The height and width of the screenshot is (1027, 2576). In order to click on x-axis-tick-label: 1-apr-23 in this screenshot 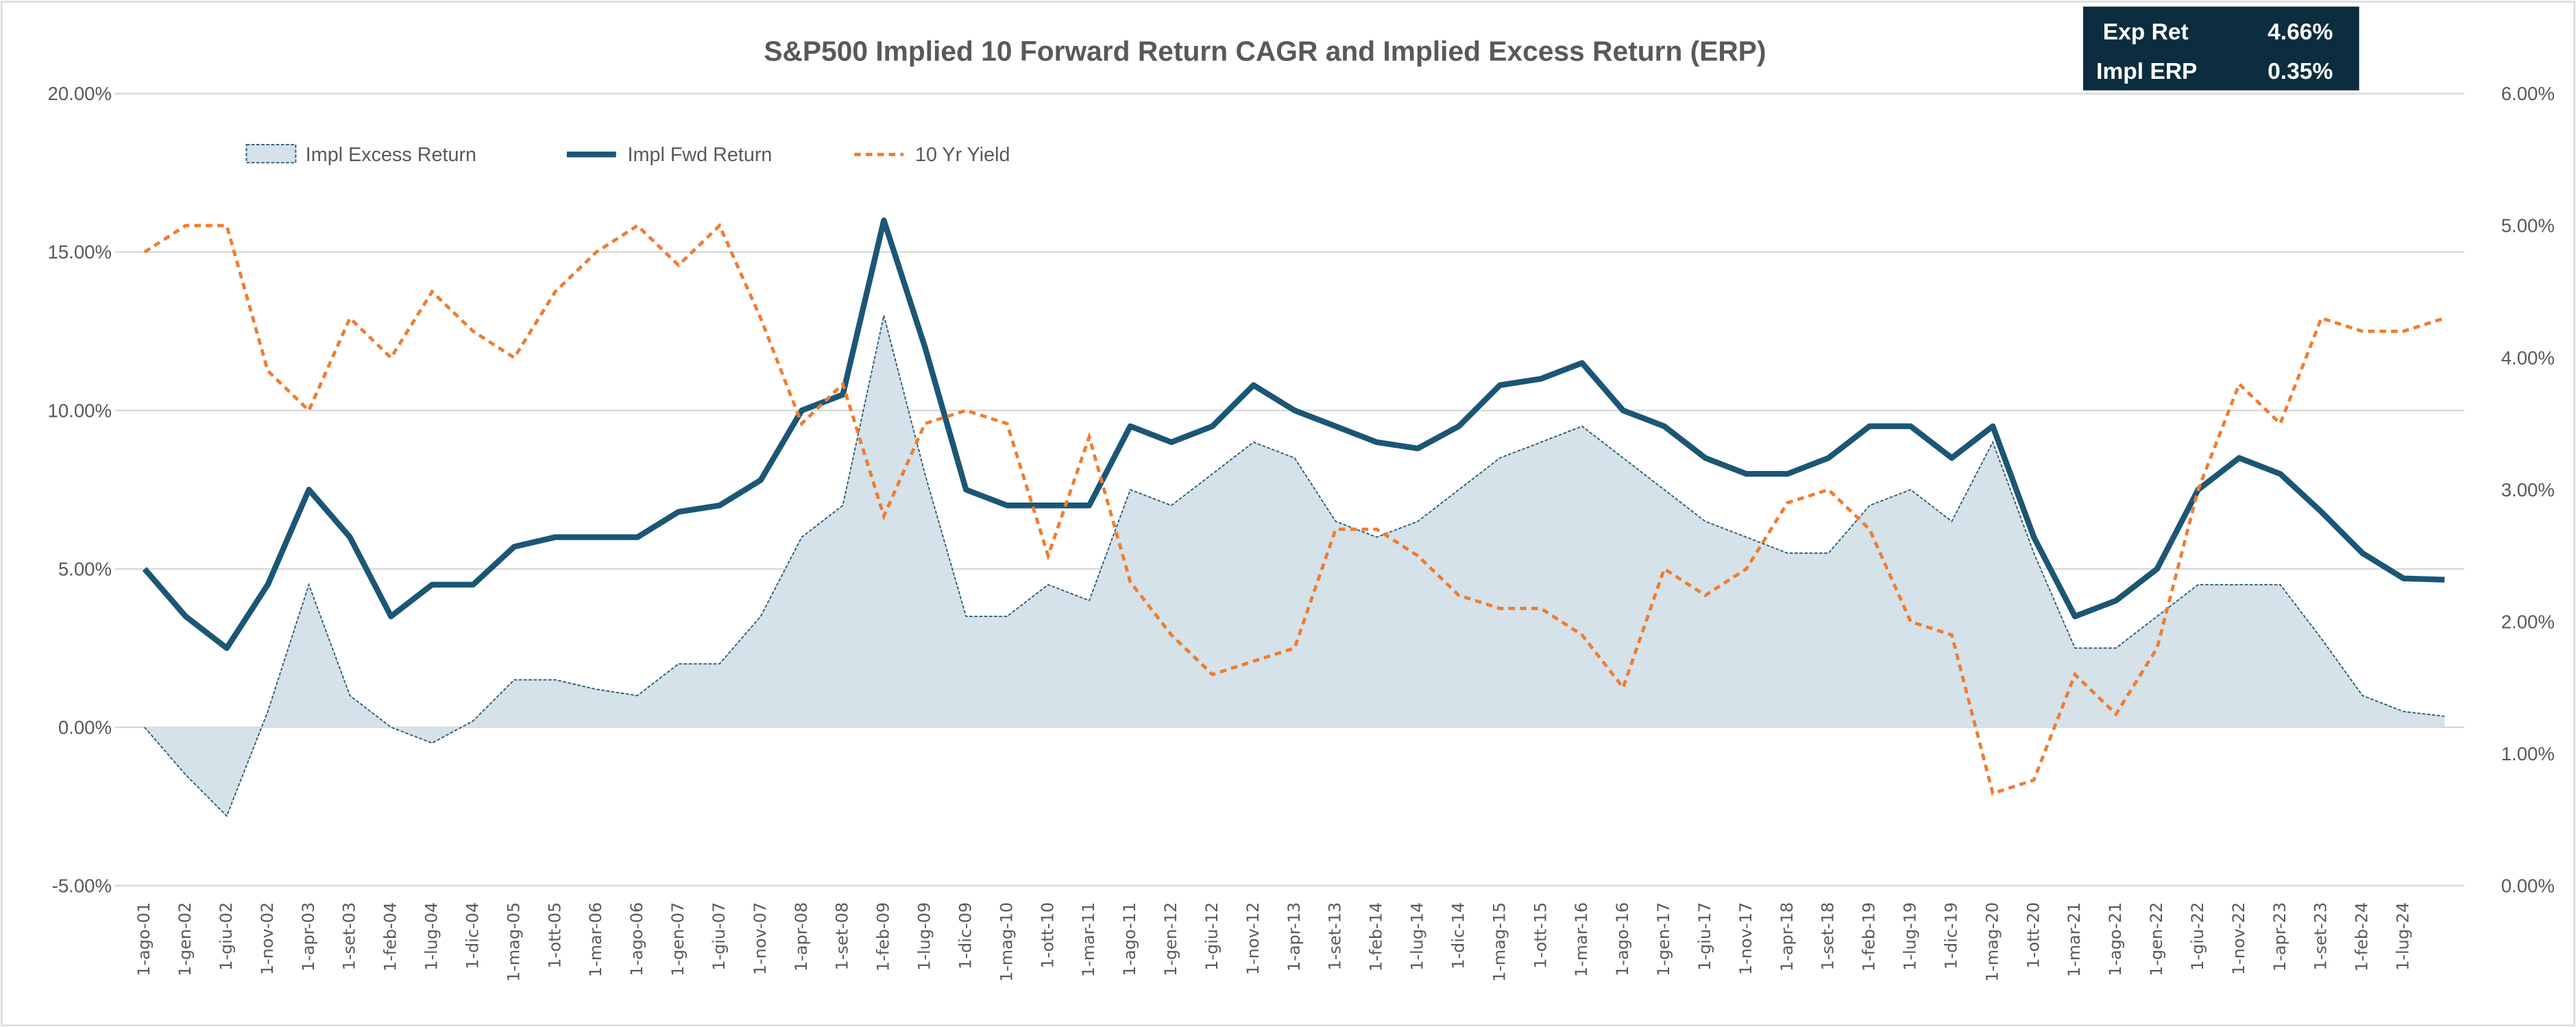, I will do `click(2279, 936)`.